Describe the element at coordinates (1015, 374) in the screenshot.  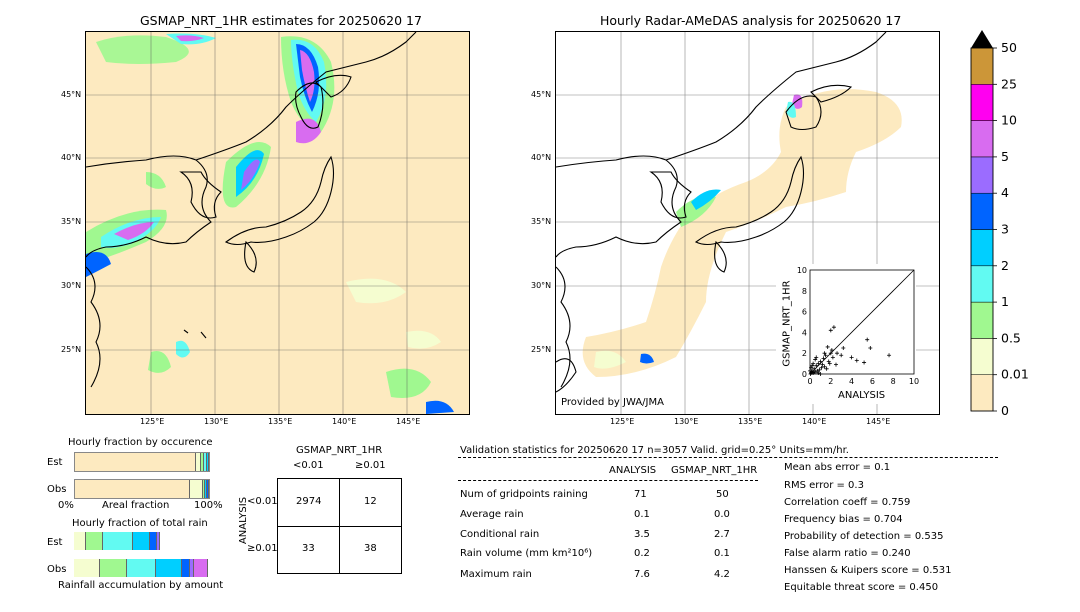
I see `colorbar-tick-label: 0.01` at that location.